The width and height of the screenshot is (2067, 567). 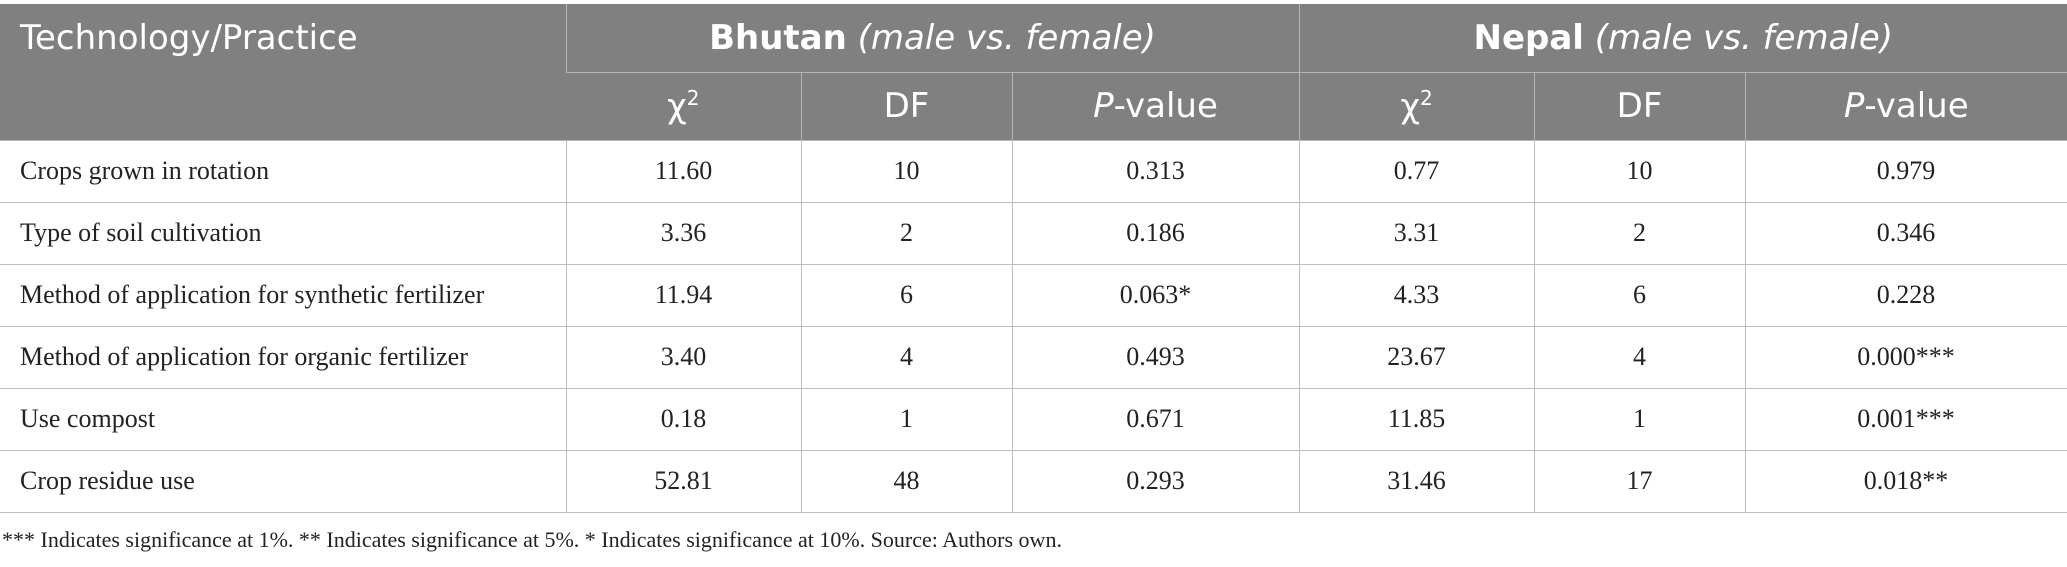 I want to click on nepal-p-value: 0.346, so click(x=1905, y=233).